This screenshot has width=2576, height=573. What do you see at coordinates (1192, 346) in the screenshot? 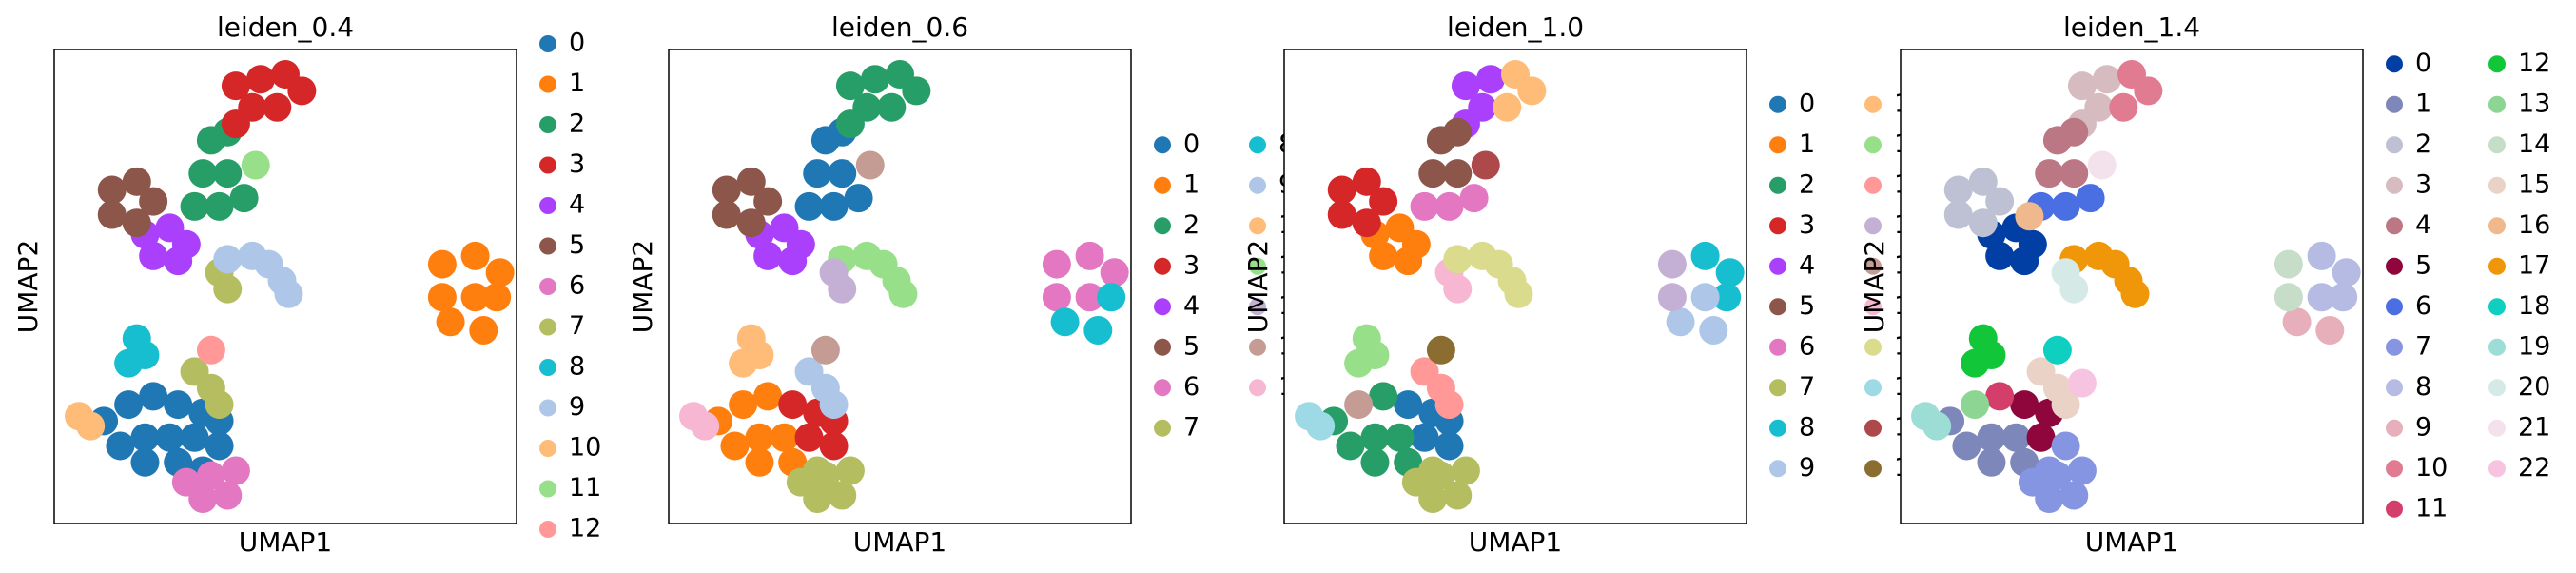
I see `legend-label: 5` at bounding box center [1192, 346].